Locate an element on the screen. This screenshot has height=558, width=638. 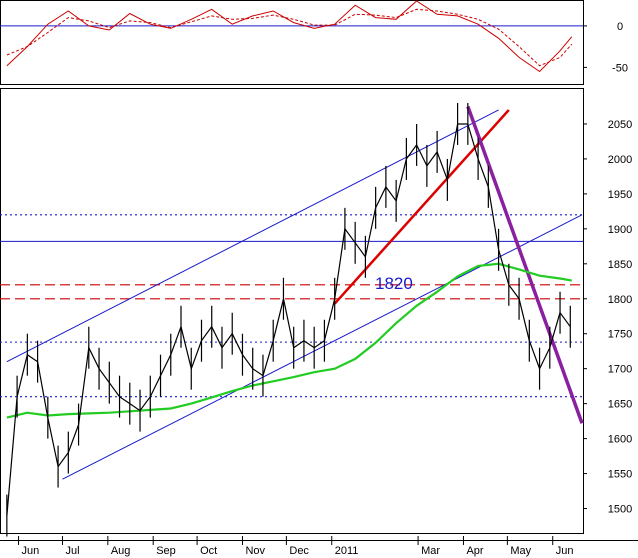
price-tick-label: 1700 is located at coordinates (620, 370).